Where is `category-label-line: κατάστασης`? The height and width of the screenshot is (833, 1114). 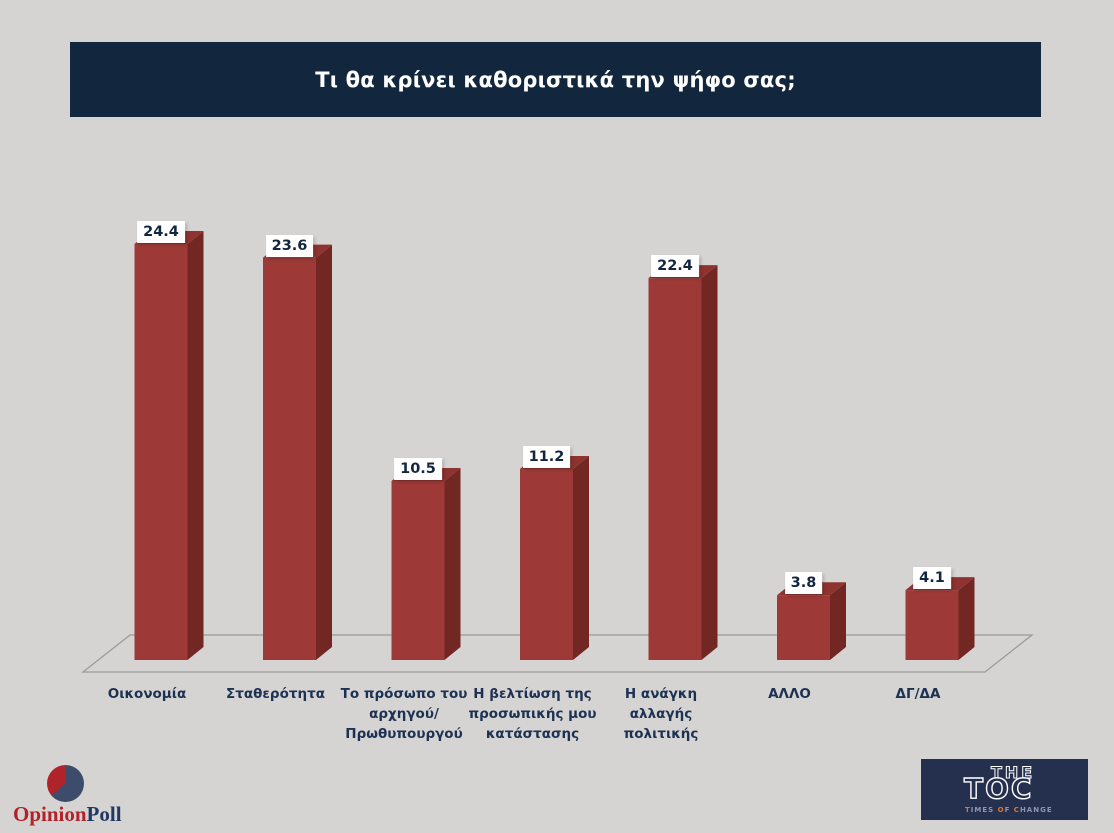 category-label-line: κατάστασης is located at coordinates (532, 734).